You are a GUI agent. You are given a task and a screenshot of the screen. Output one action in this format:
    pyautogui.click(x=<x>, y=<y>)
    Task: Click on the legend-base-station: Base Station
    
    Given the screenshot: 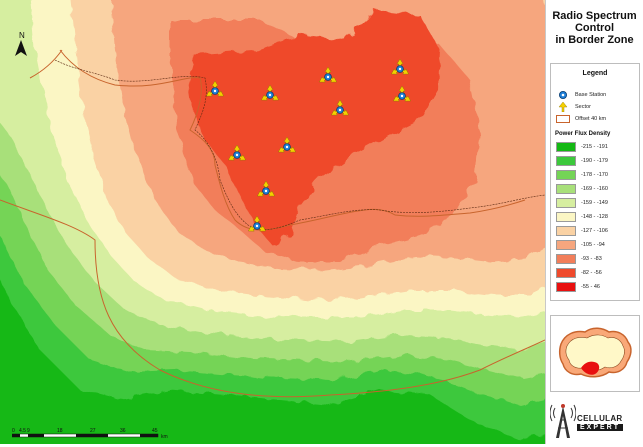 What is the action you would take?
    pyautogui.click(x=581, y=94)
    